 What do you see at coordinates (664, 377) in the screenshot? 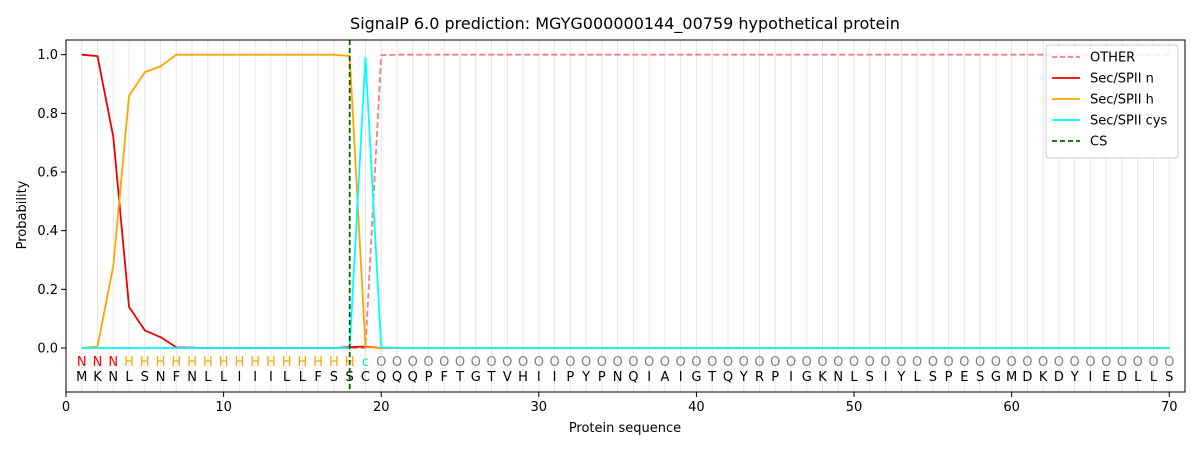
I see `residue-label: A` at bounding box center [664, 377].